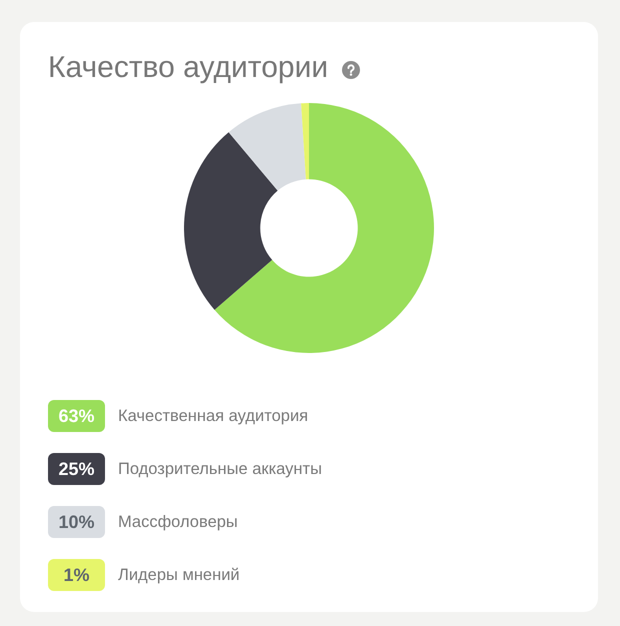 This screenshot has width=620, height=626. Describe the element at coordinates (76, 522) in the screenshot. I see `data-label: 10%` at that location.